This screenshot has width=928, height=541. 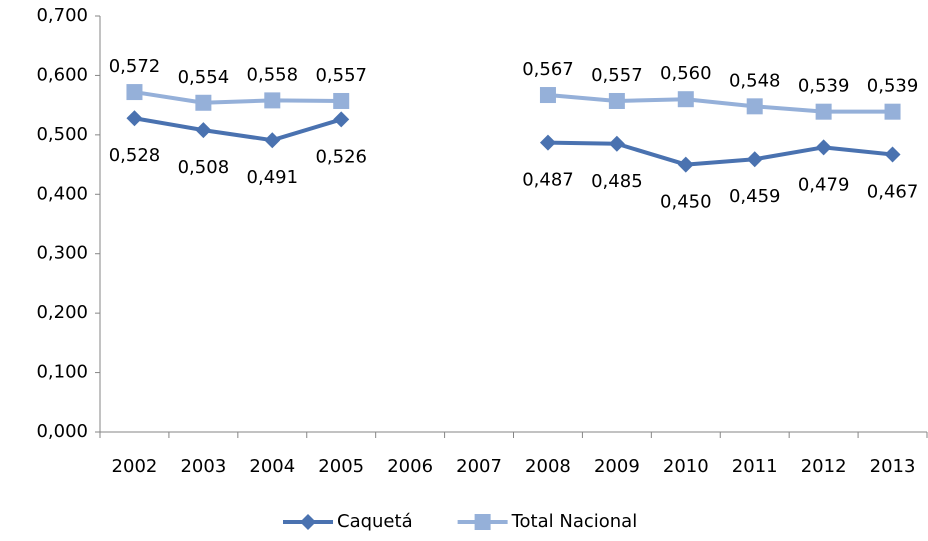 What do you see at coordinates (479, 466) in the screenshot?
I see `x-tick-label: 2007` at bounding box center [479, 466].